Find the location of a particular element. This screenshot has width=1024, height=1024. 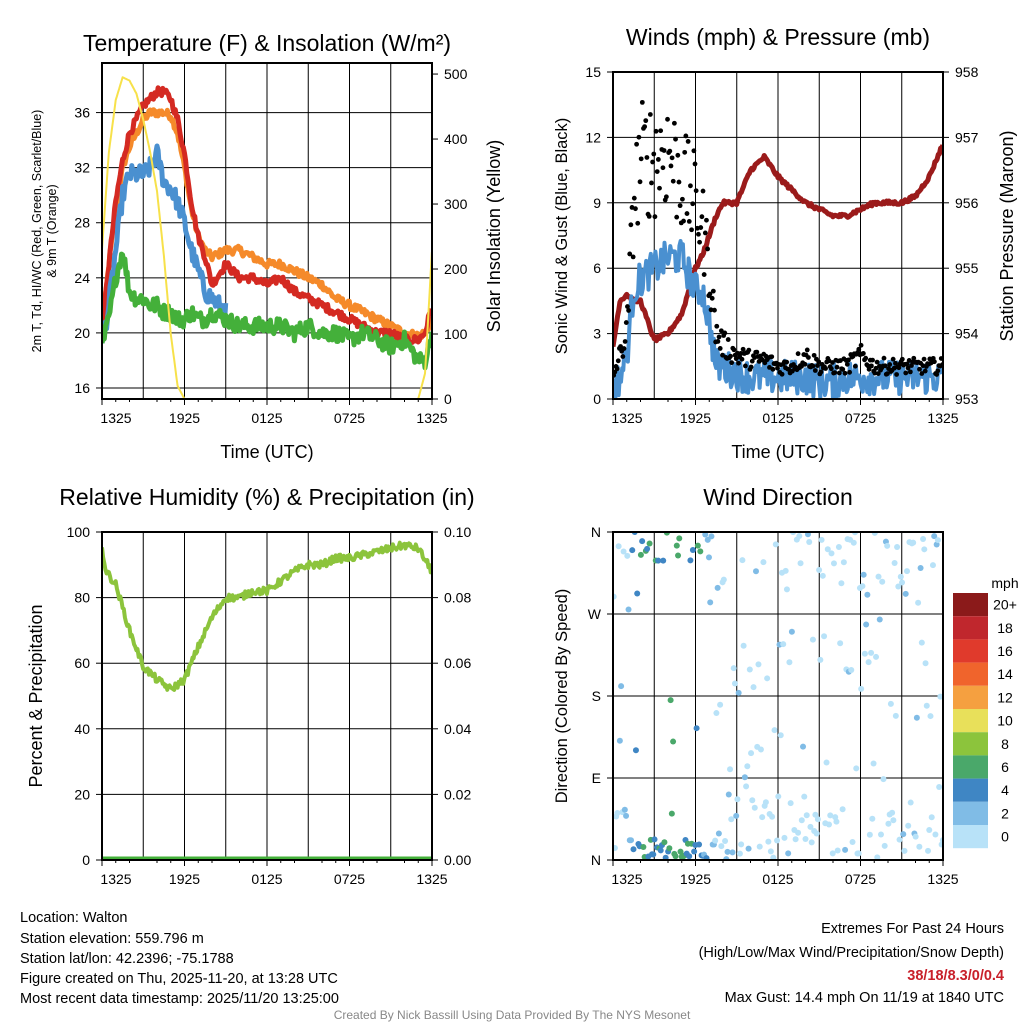

series-hi-wc is located at coordinates (165, 243).